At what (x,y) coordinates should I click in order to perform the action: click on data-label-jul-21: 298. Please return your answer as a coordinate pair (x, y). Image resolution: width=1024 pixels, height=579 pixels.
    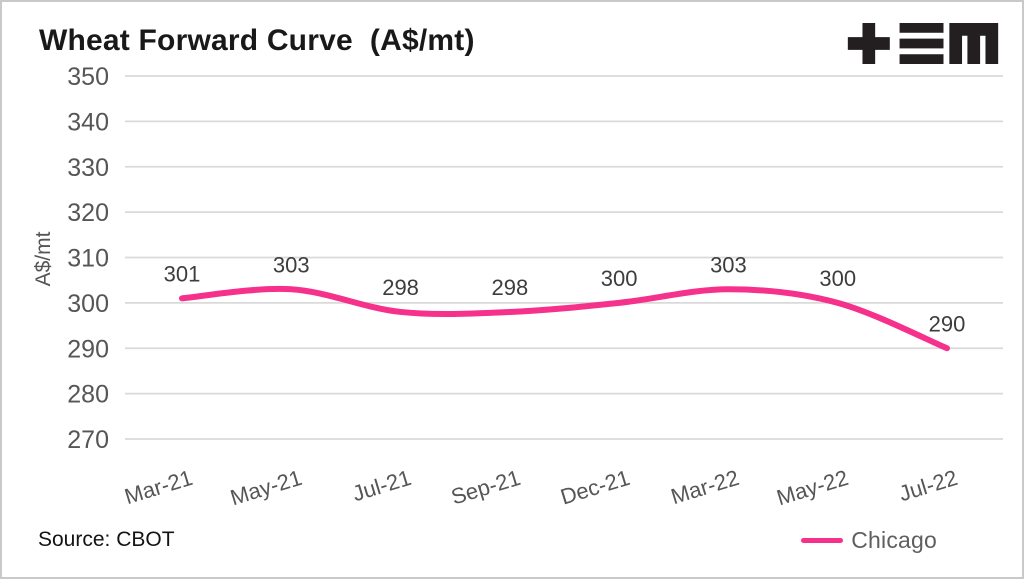
    Looking at the image, I should click on (400, 287).